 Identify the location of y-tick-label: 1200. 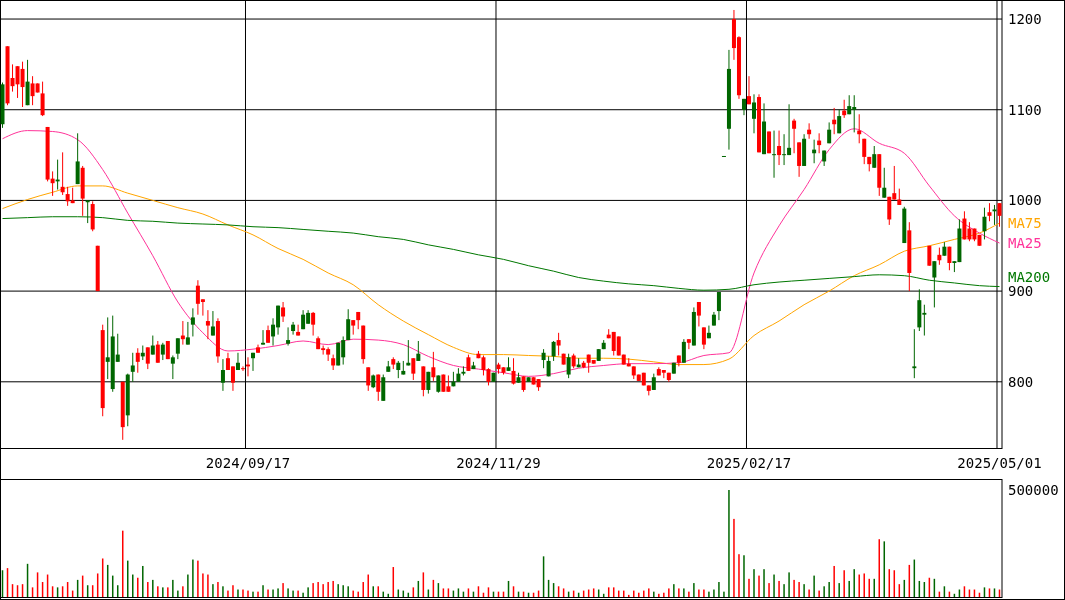
(1025, 18).